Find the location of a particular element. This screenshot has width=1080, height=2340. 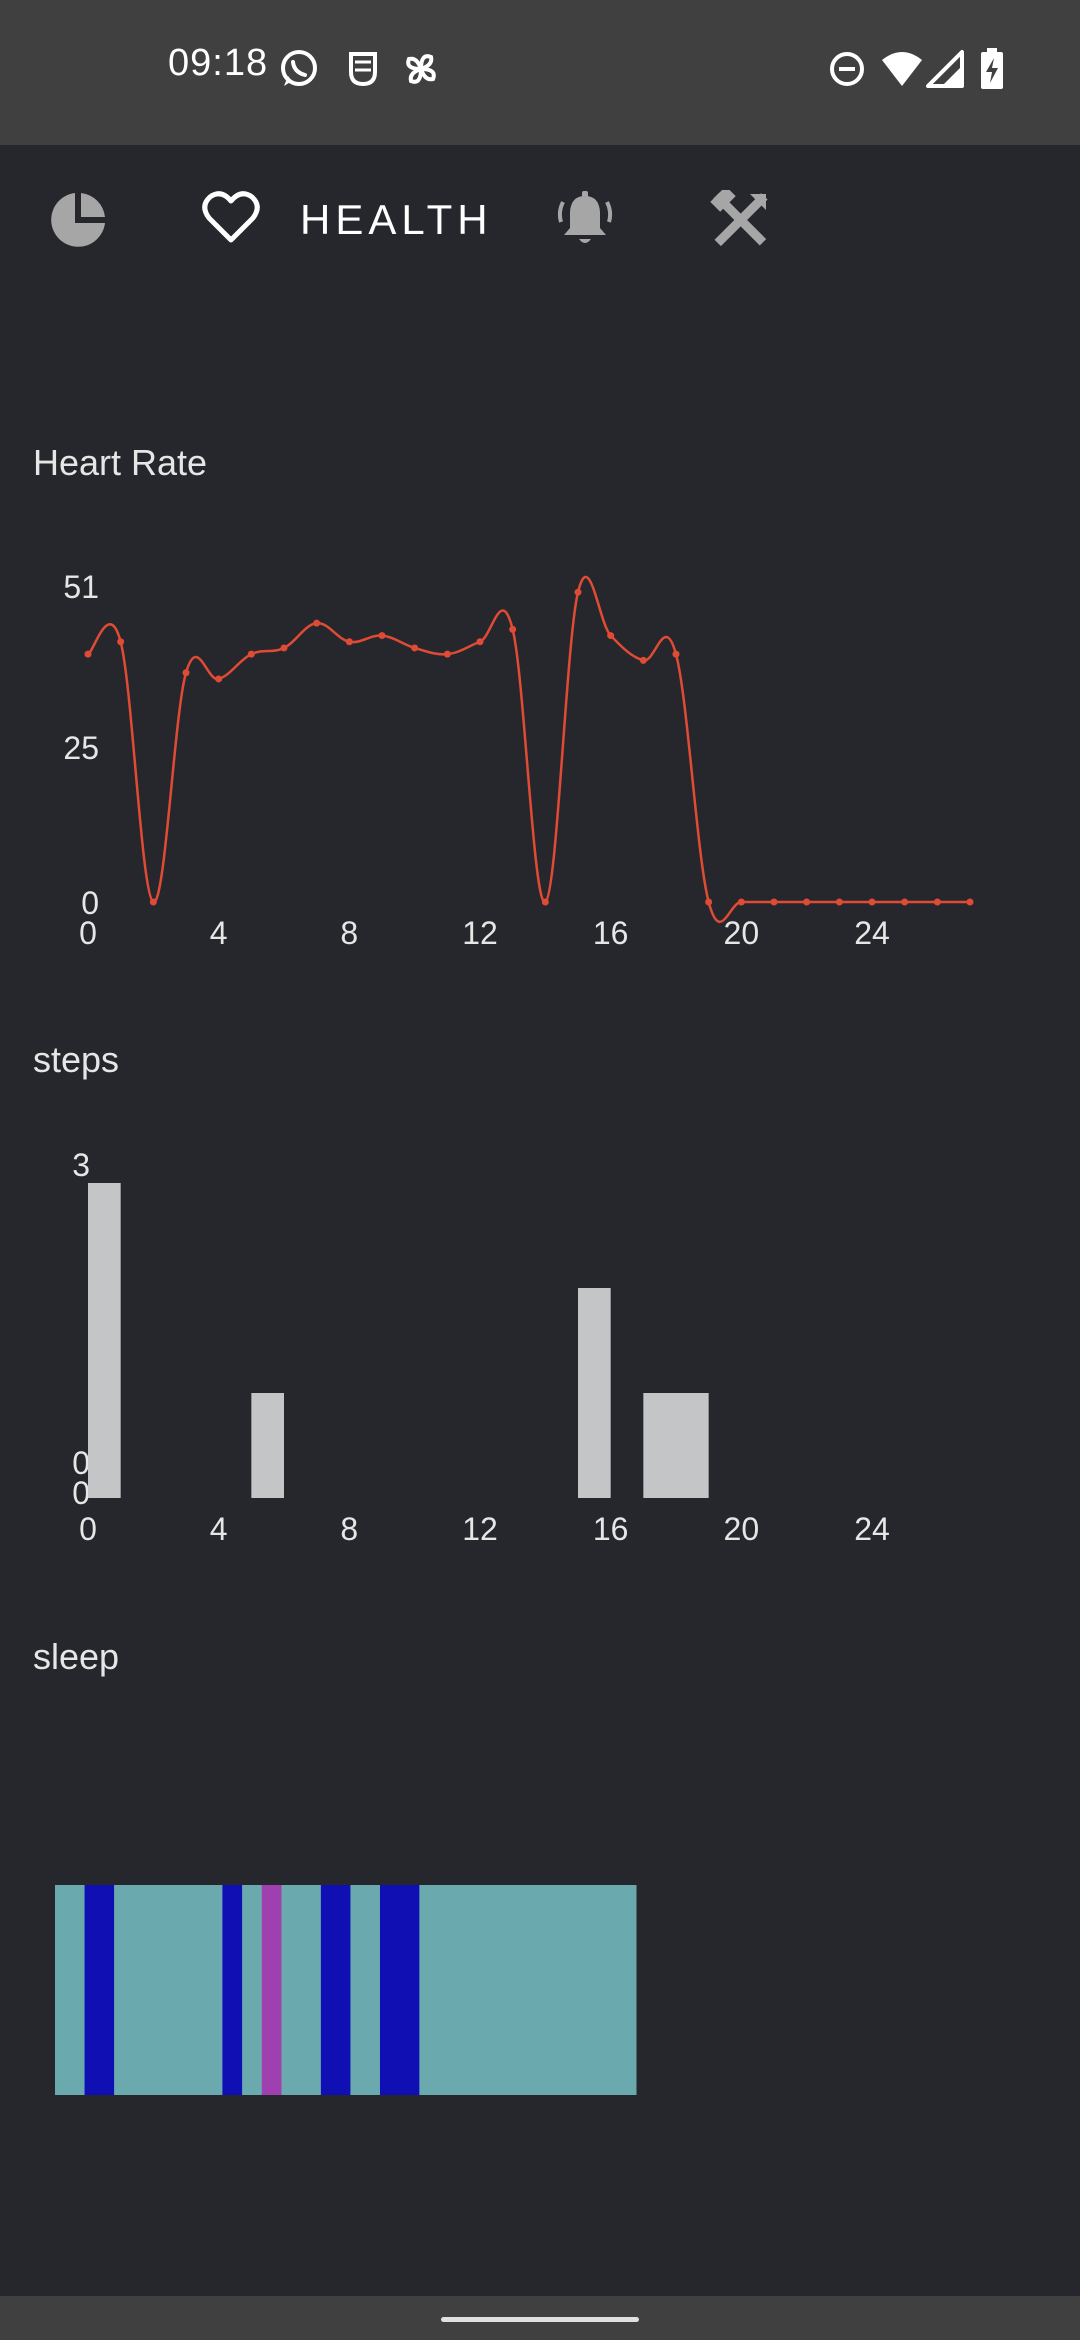

tools-icon is located at coordinates (740, 220).